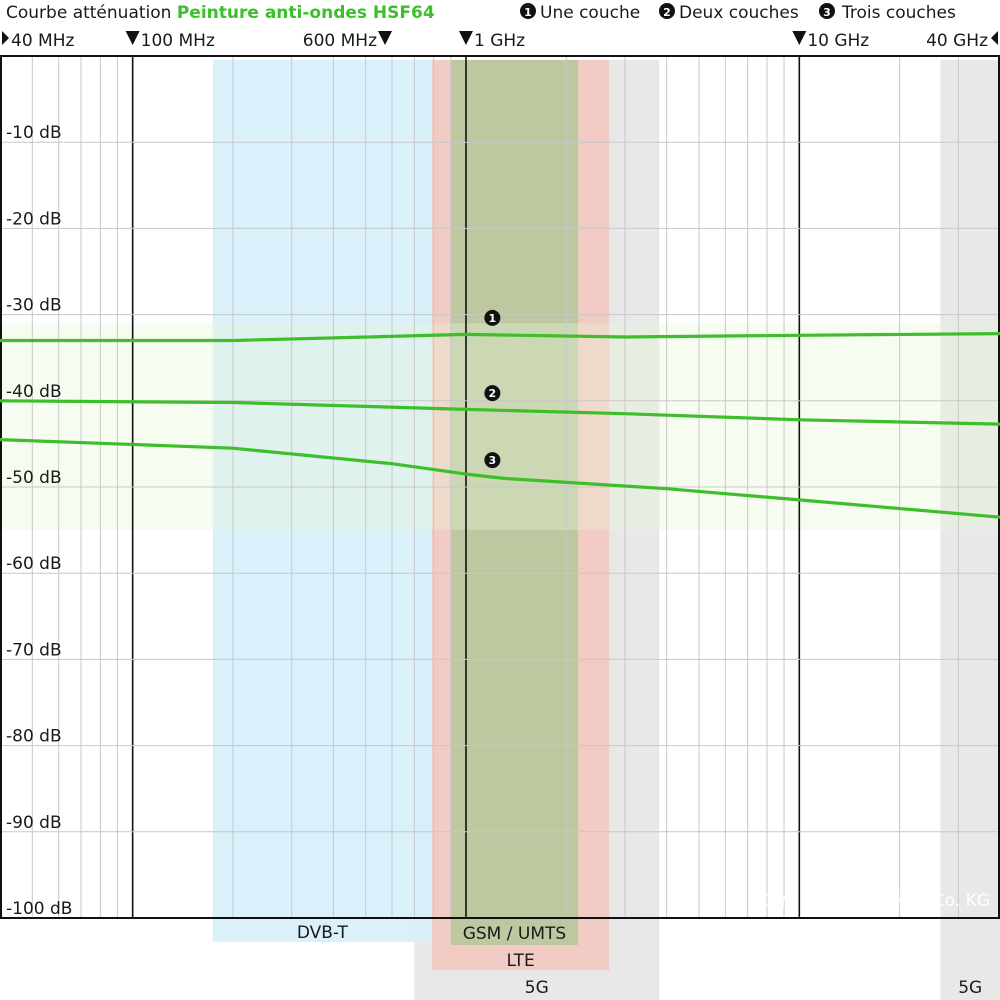 The image size is (1000, 1000). I want to click on y-tick-label: -10 dB, so click(34, 133).